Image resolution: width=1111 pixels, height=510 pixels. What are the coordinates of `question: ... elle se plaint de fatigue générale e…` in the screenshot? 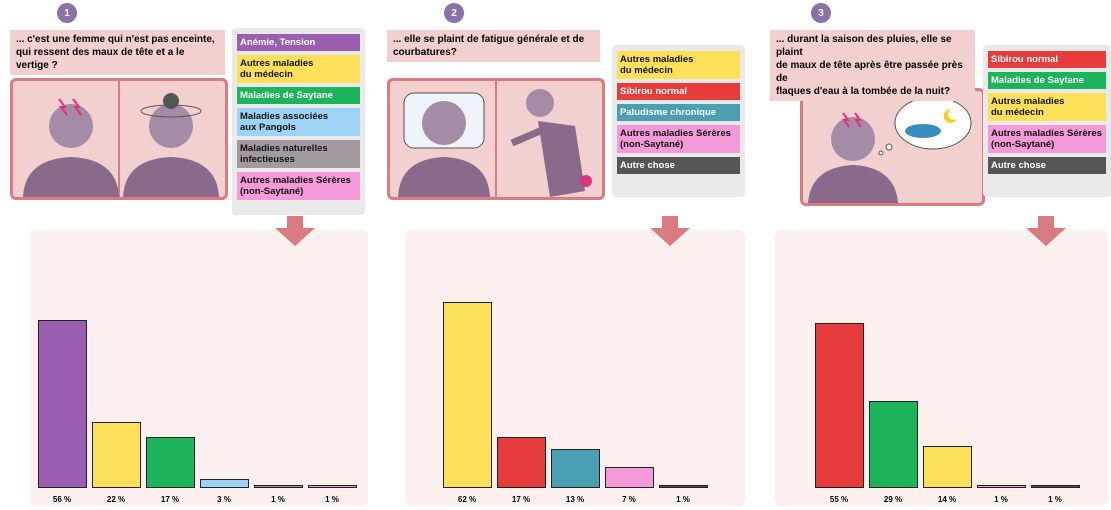 It's located at (493, 46).